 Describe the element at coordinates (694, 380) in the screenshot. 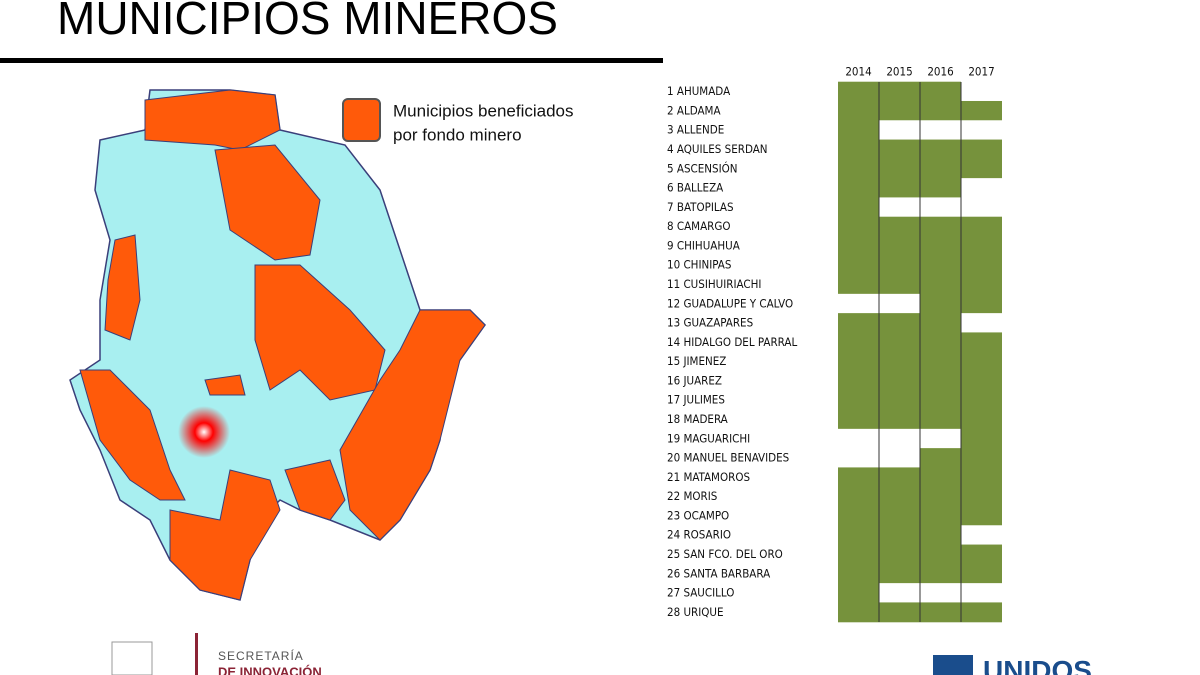

I see `row-label: 16 JUAREZ` at that location.